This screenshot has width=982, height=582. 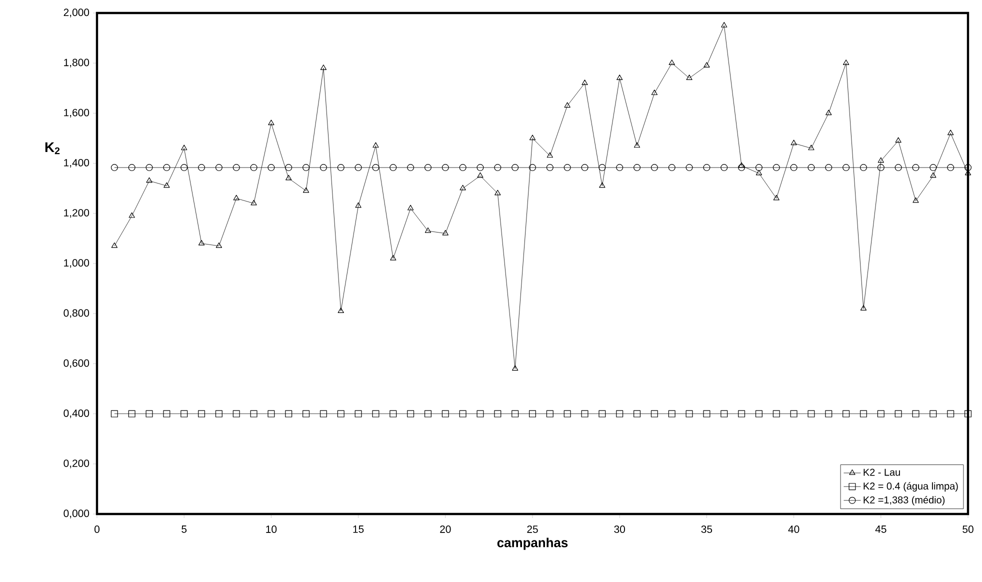 What do you see at coordinates (77, 113) in the screenshot?
I see `y-tick-label: 1,600` at bounding box center [77, 113].